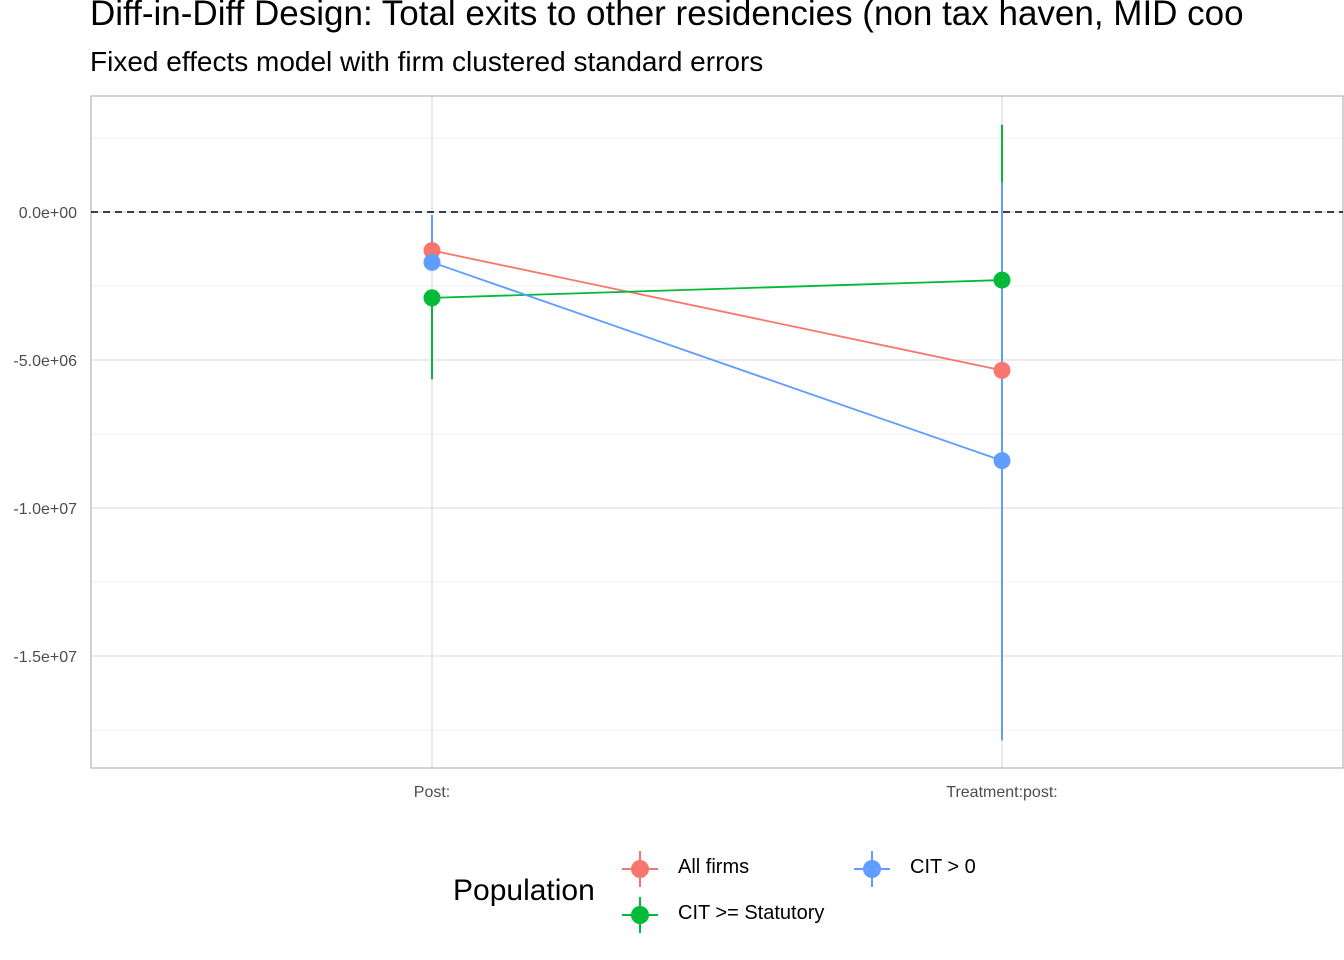 The width and height of the screenshot is (1344, 960). Describe the element at coordinates (45, 657) in the screenshot. I see `y-tick-label: -1.5e+07` at that location.